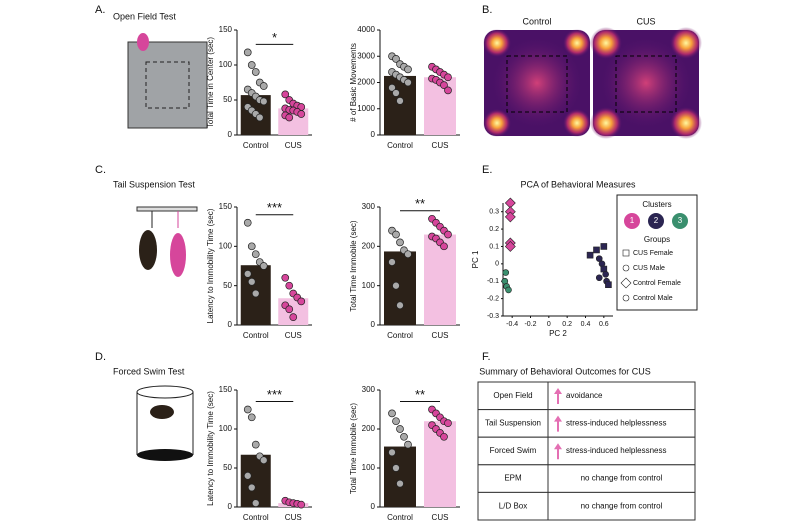 This screenshot has width=800, height=530. What do you see at coordinates (167, 241) in the screenshot?
I see `tail-suspension-icon` at bounding box center [167, 241].